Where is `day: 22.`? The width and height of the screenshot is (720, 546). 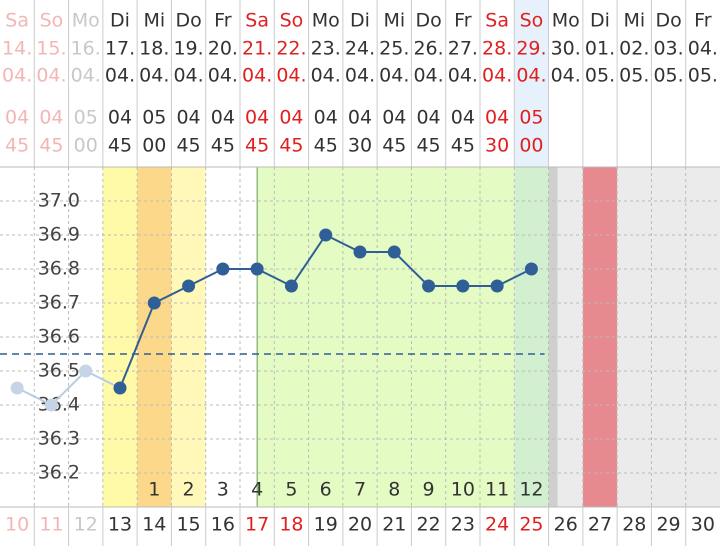
day: 22. is located at coordinates (291, 49).